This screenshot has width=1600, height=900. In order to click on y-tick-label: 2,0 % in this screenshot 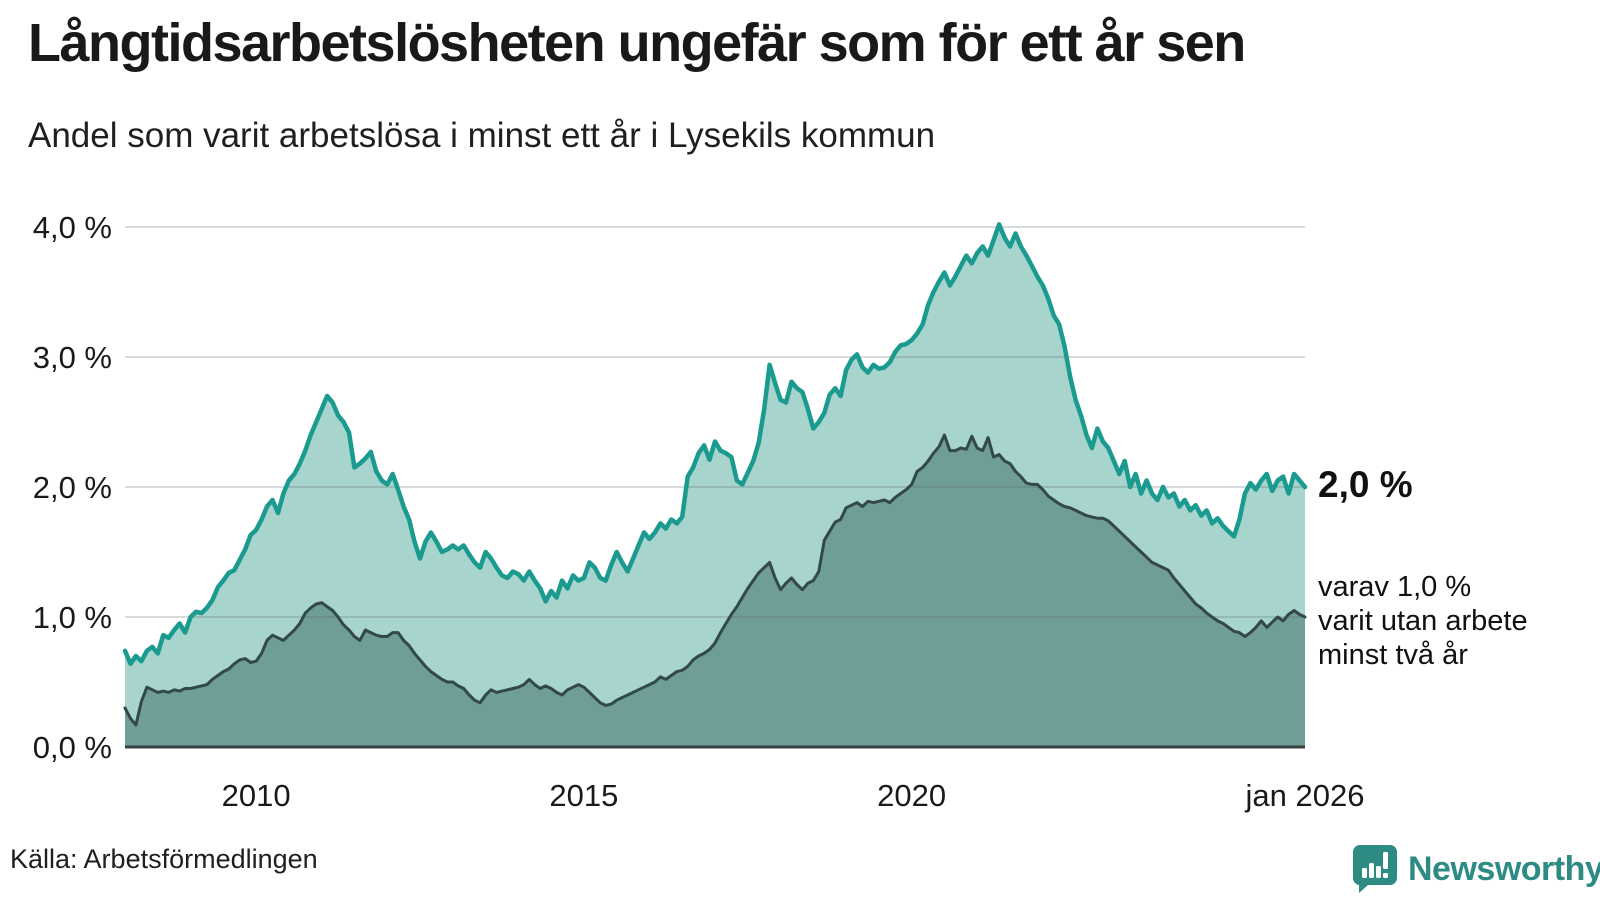, I will do `click(72, 487)`.